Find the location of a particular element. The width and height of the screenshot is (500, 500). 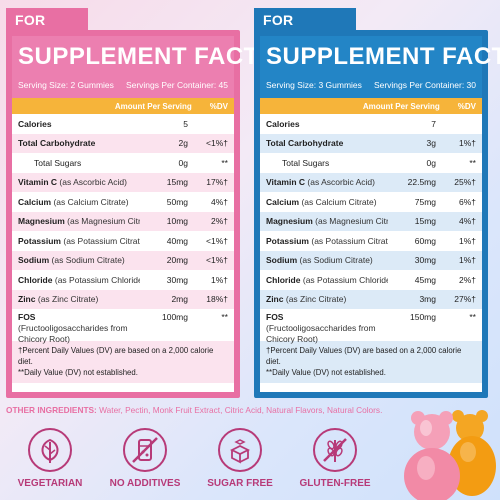

table-row: Zinc (as Zinc Citrate) 3mg 27%† is located at coordinates (371, 299).